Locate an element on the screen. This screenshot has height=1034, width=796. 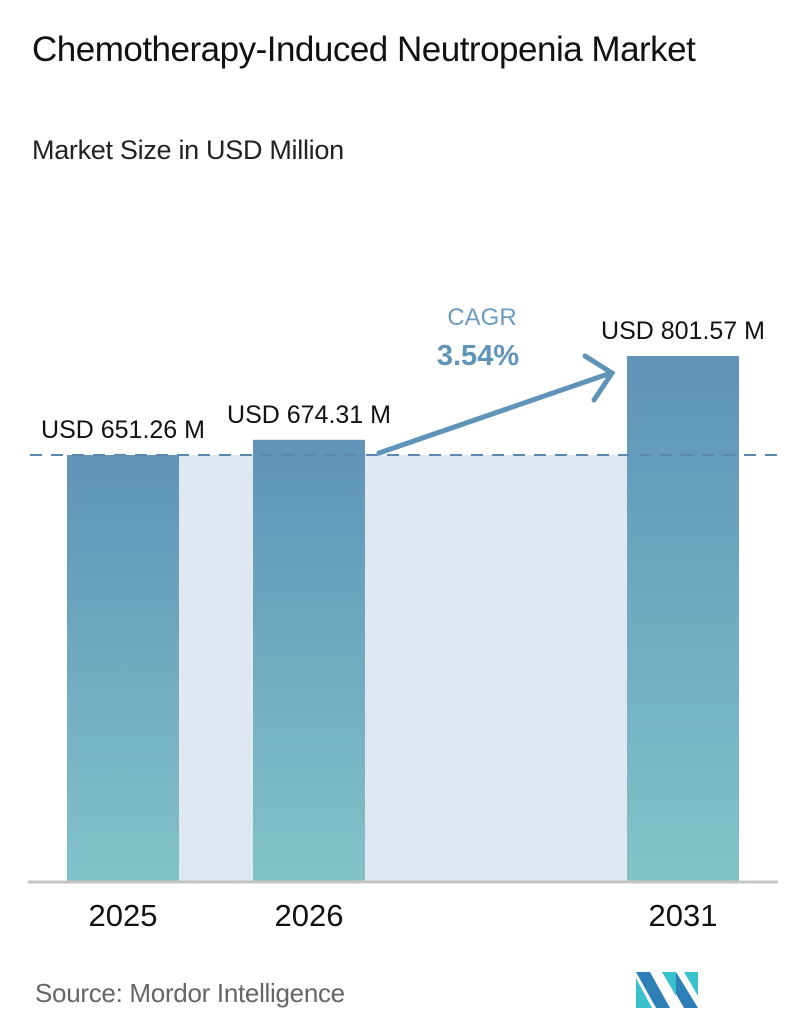
x-tick-label-2031: 2031 is located at coordinates (683, 915).